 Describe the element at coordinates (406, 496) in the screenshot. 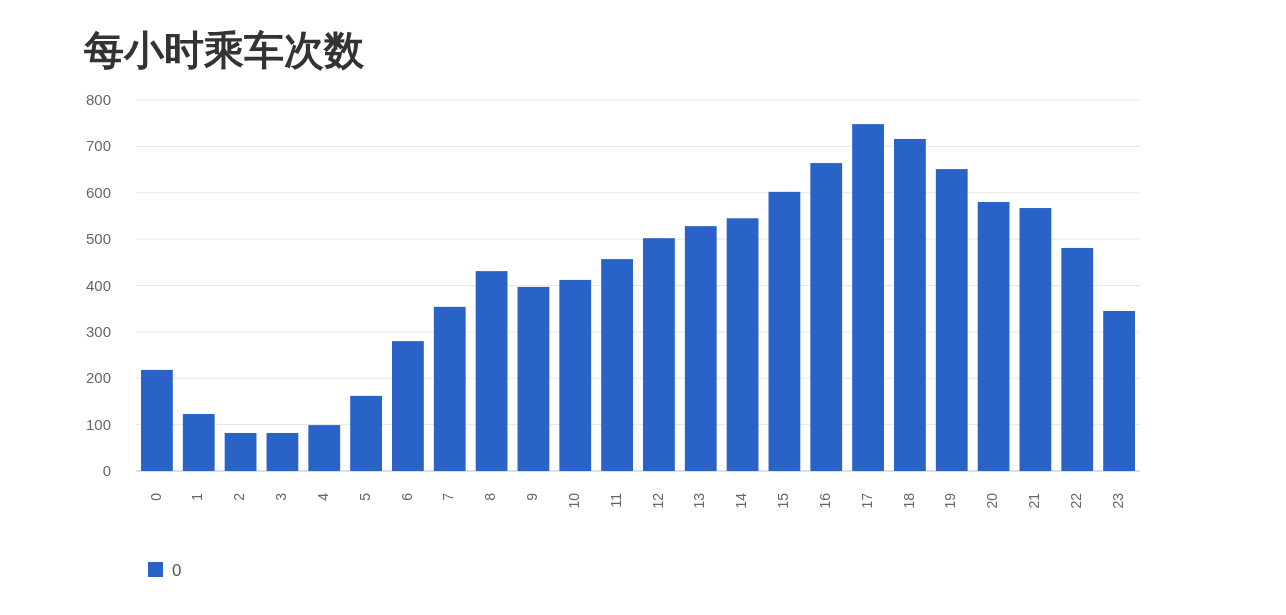

I see `x-tick-label: 6` at that location.